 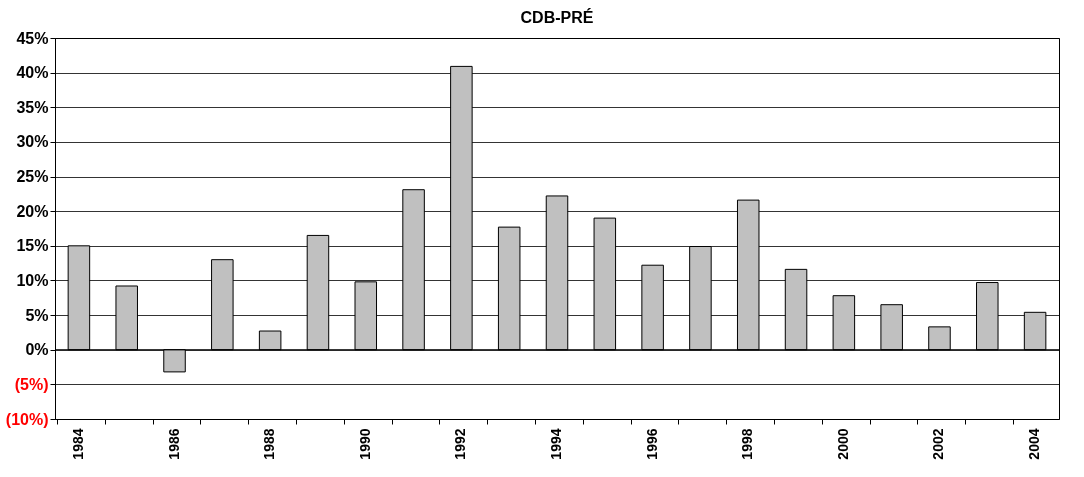 I want to click on y-tick-label: 0%, so click(x=37, y=350).